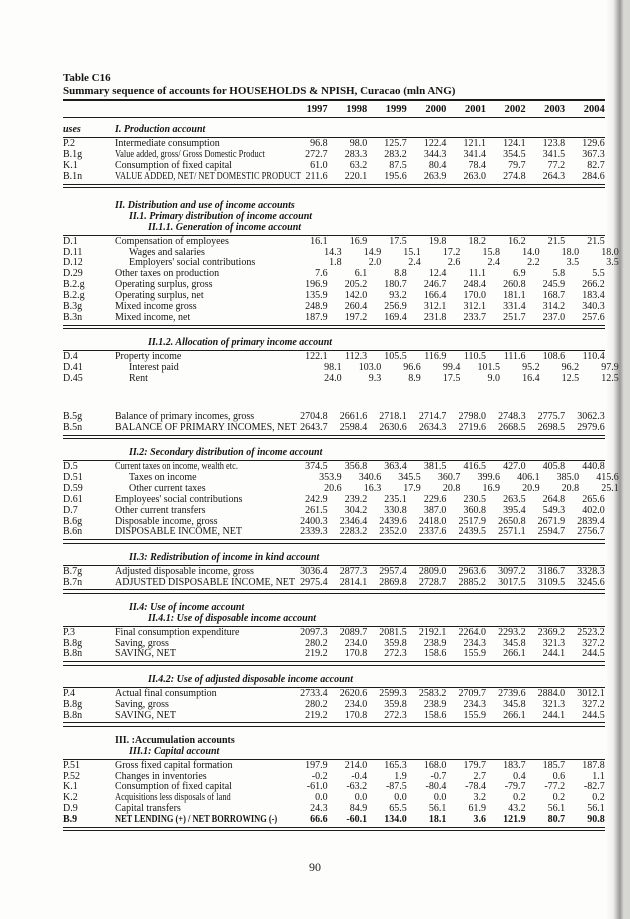  I want to click on row-value: 2.2, so click(533, 263).